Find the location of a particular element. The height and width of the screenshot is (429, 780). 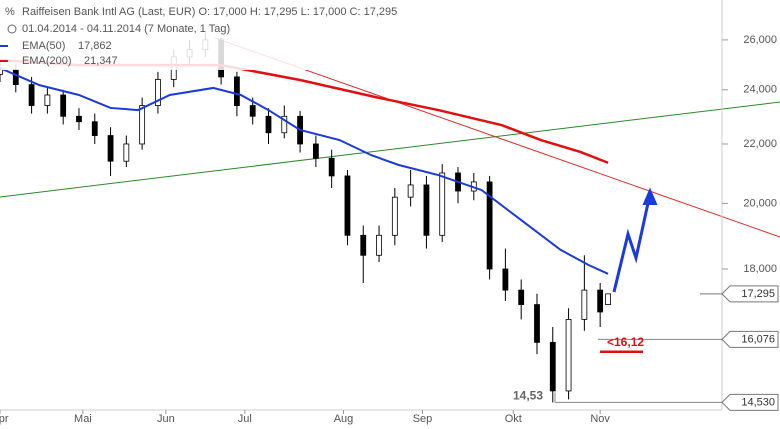

y-tick-label: 22,000 is located at coordinates (760, 144).